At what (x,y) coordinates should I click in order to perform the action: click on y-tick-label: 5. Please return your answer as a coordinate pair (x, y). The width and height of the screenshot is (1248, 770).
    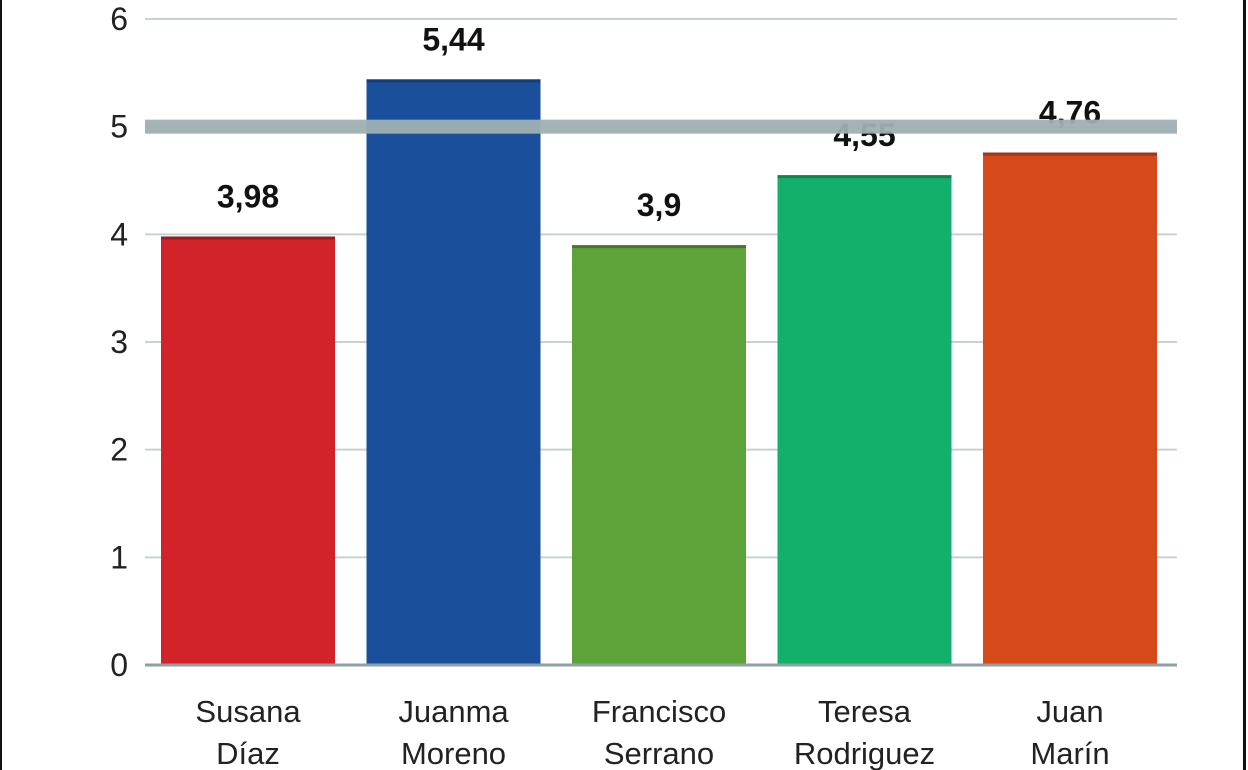
    Looking at the image, I should click on (119, 127).